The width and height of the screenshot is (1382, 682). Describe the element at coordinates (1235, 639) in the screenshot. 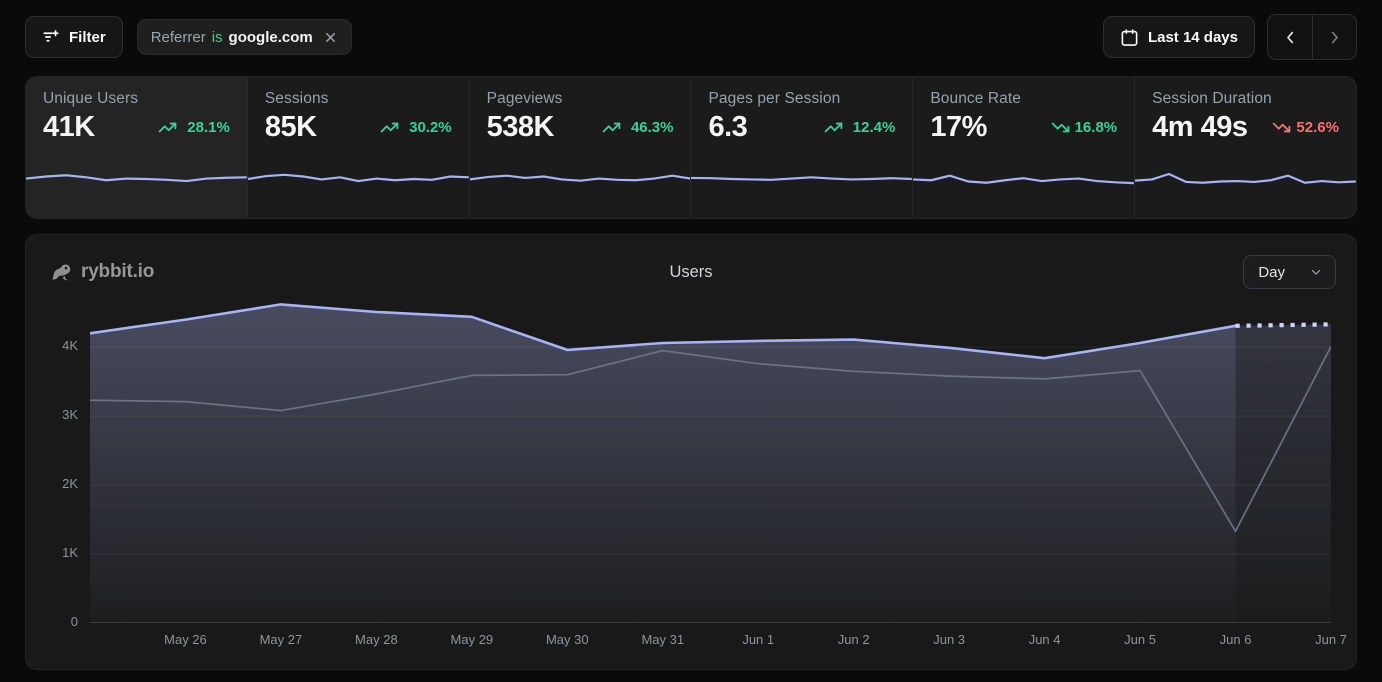

I see `x-tick-label: Jun 6` at that location.